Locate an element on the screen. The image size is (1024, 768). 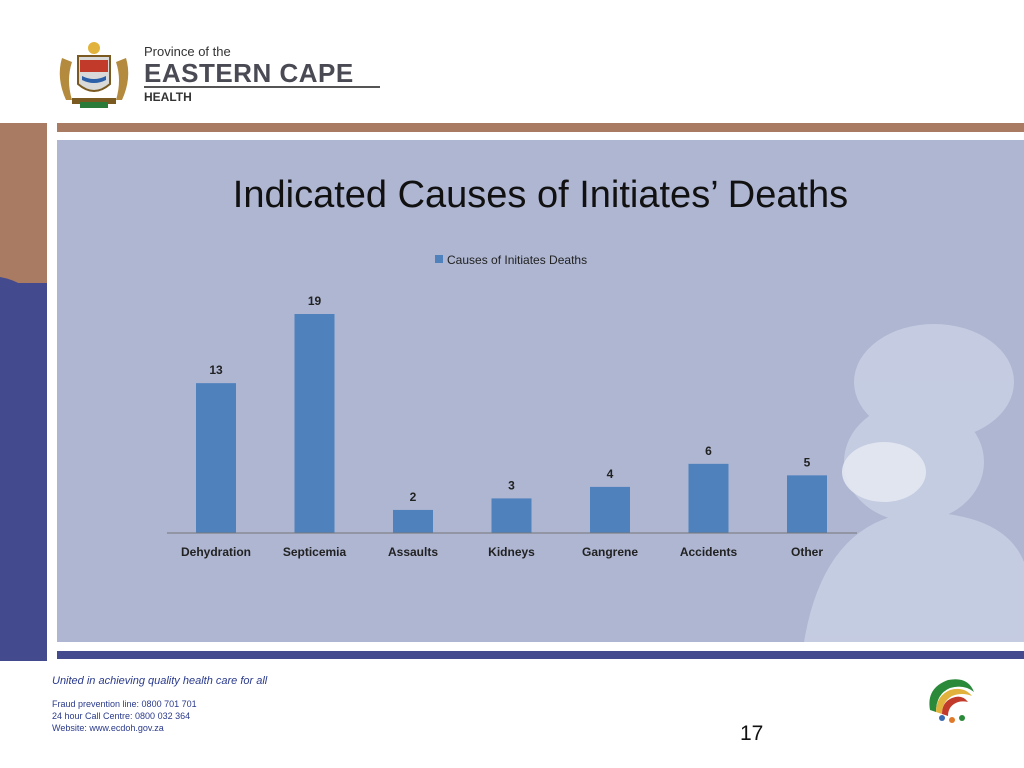
org-line-health: HEALTH is located at coordinates (168, 97).